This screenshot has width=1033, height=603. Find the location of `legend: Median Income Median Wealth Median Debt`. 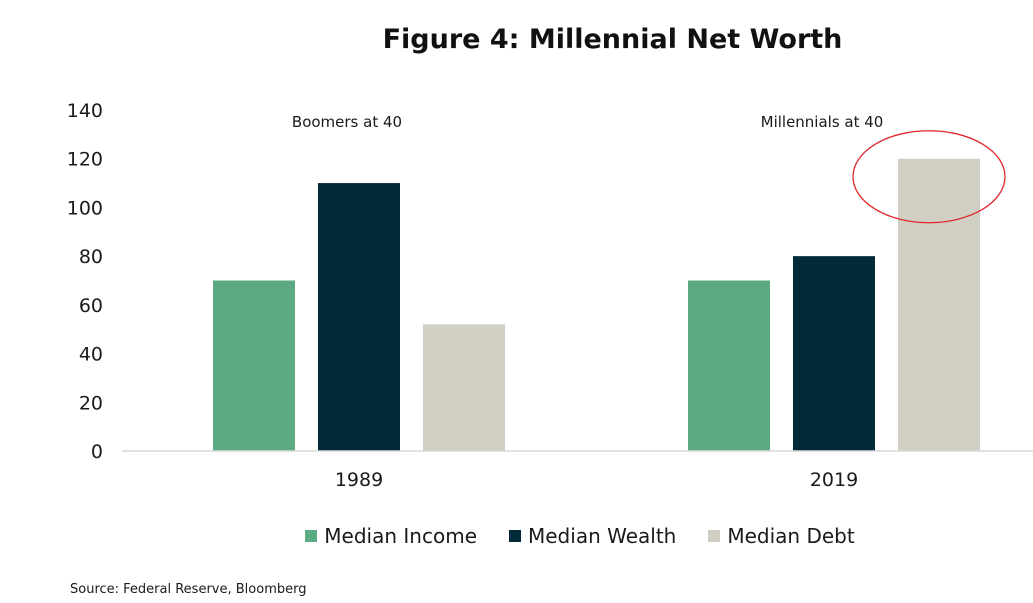

legend: Median Income Median Wealth Median Debt is located at coordinates (516, 536).